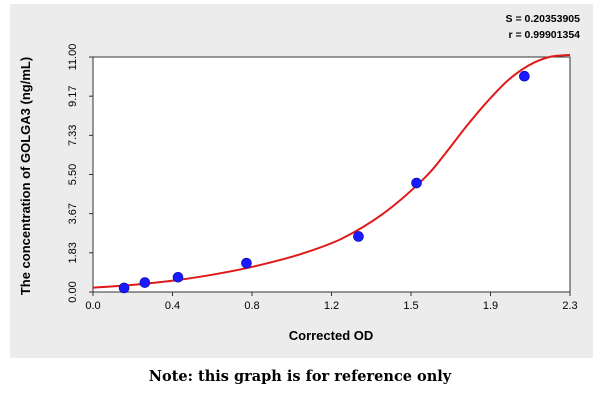 The image size is (600, 415). I want to click on x-tick-label: 0.4, so click(172, 306).